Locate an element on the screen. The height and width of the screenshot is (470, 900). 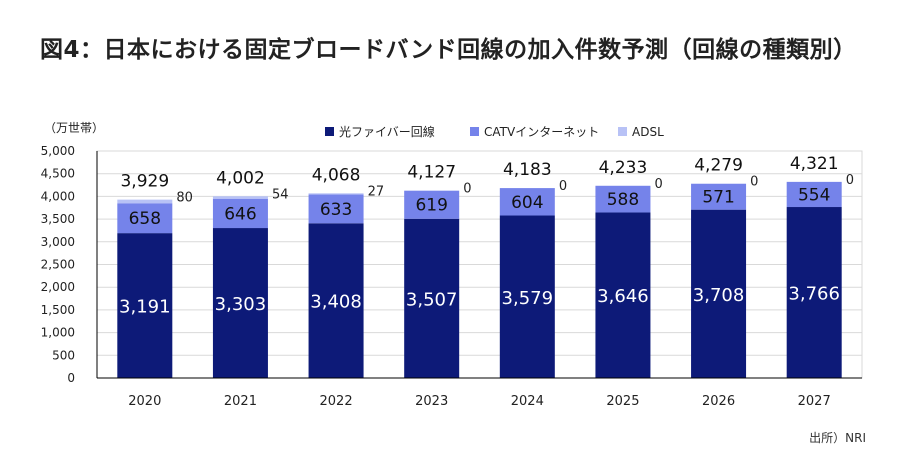
total-label: 4,233 is located at coordinates (623, 168).